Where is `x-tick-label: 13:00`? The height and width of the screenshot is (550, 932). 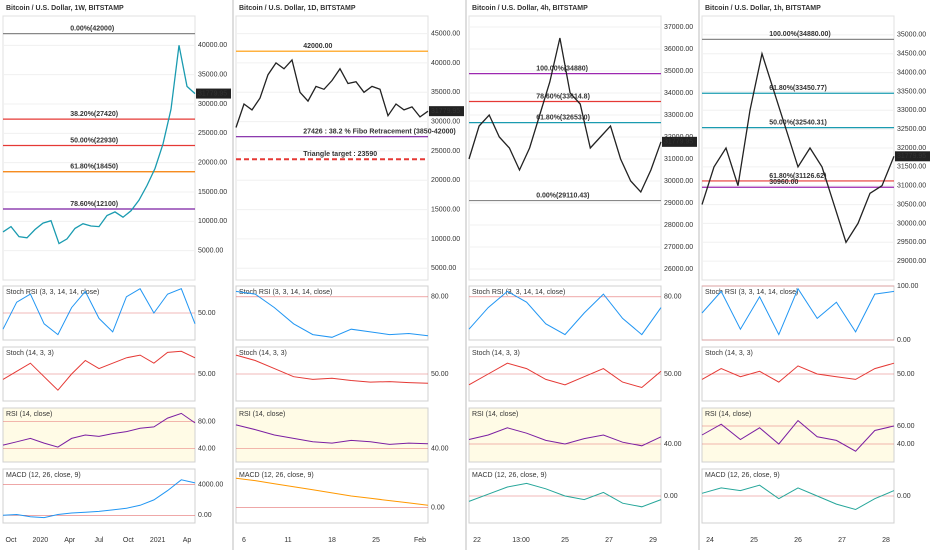
x-tick-label: 13:00 is located at coordinates (521, 540).